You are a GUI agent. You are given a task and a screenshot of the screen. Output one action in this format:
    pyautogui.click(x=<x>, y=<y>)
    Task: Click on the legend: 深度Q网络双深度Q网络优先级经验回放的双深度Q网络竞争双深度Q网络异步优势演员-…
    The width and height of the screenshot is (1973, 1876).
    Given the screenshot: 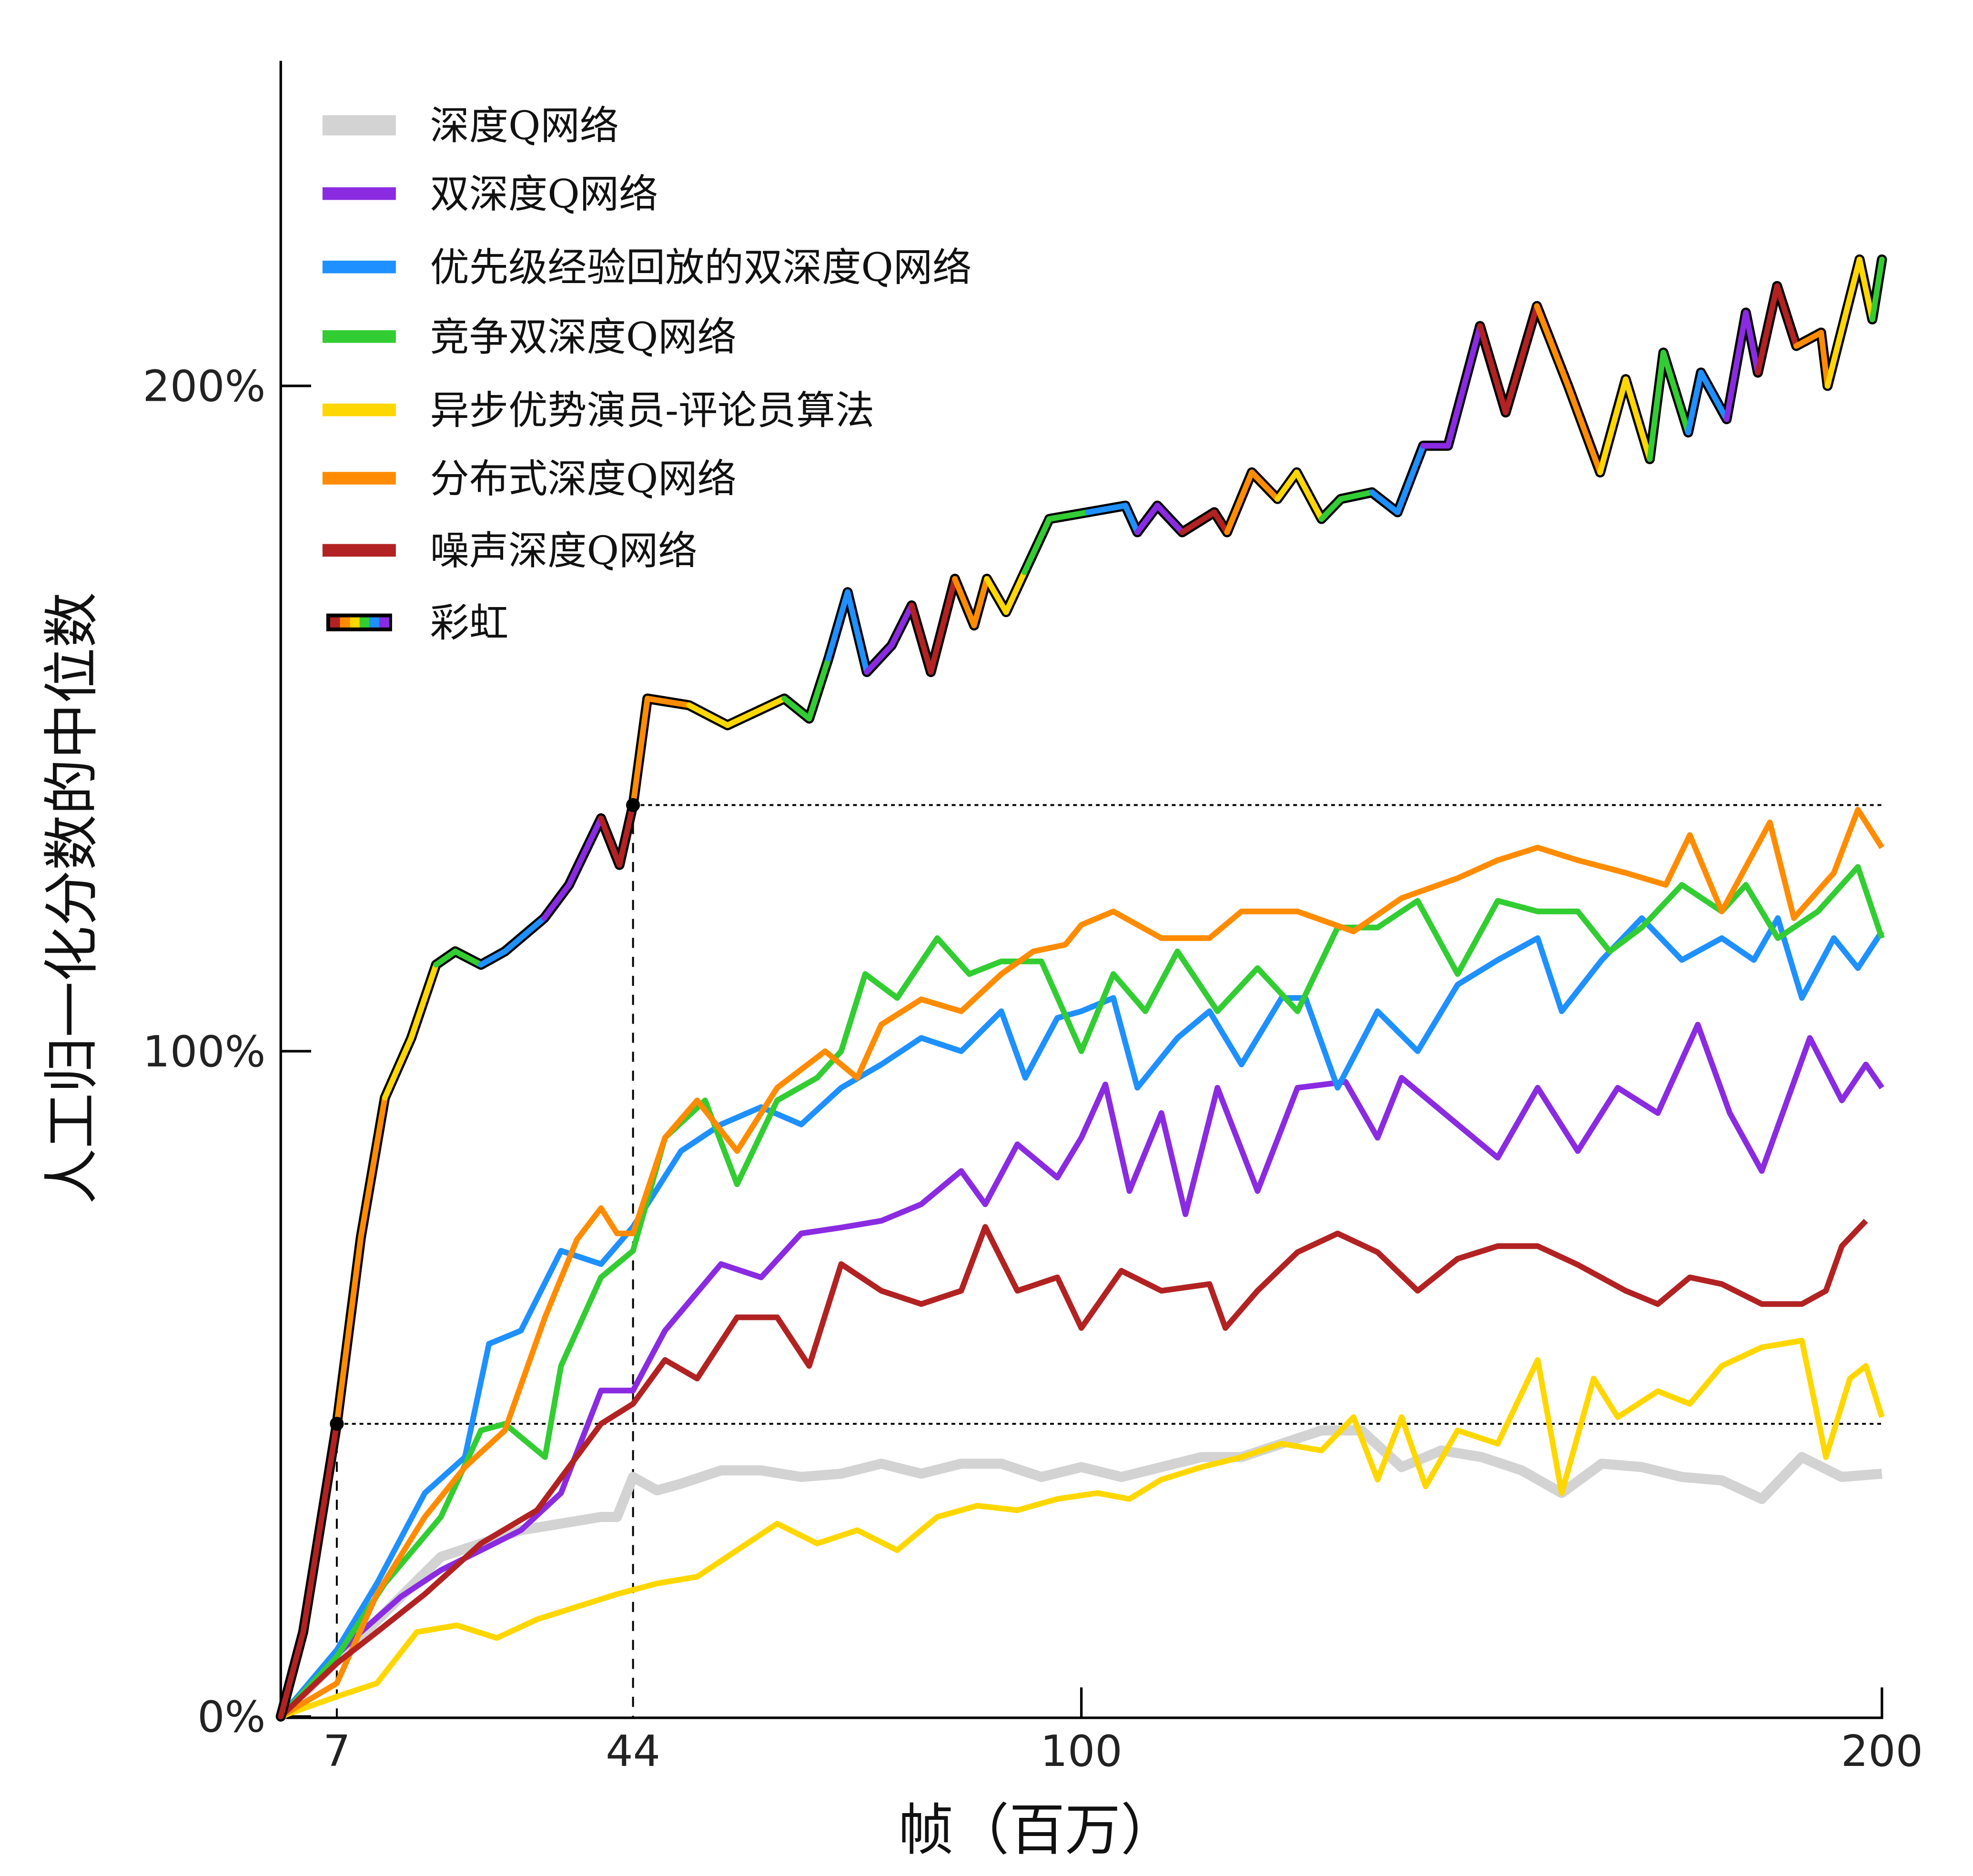 What is the action you would take?
    pyautogui.click(x=647, y=374)
    